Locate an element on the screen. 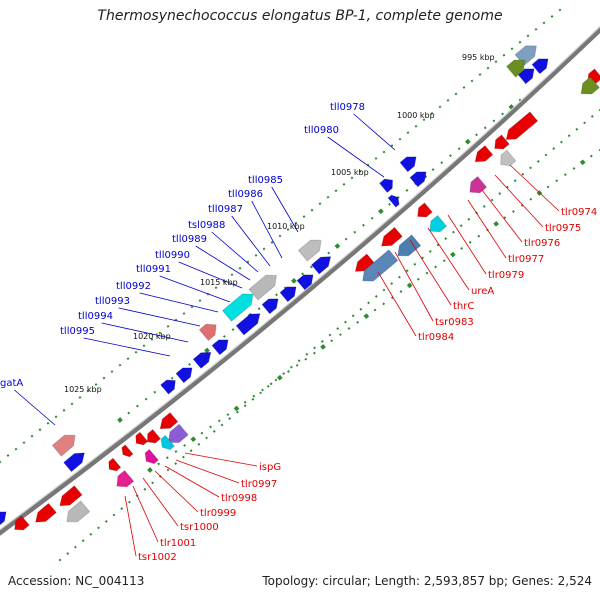  plus-gene-block-shape is located at coordinates (237, 307).